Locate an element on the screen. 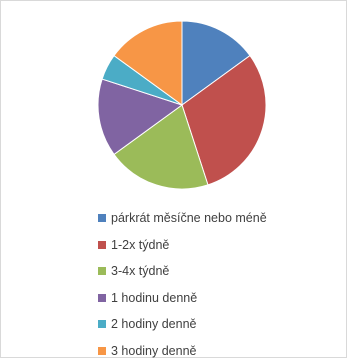 The height and width of the screenshot is (364, 347). legend-label: 3 hodiny denně is located at coordinates (154, 351).